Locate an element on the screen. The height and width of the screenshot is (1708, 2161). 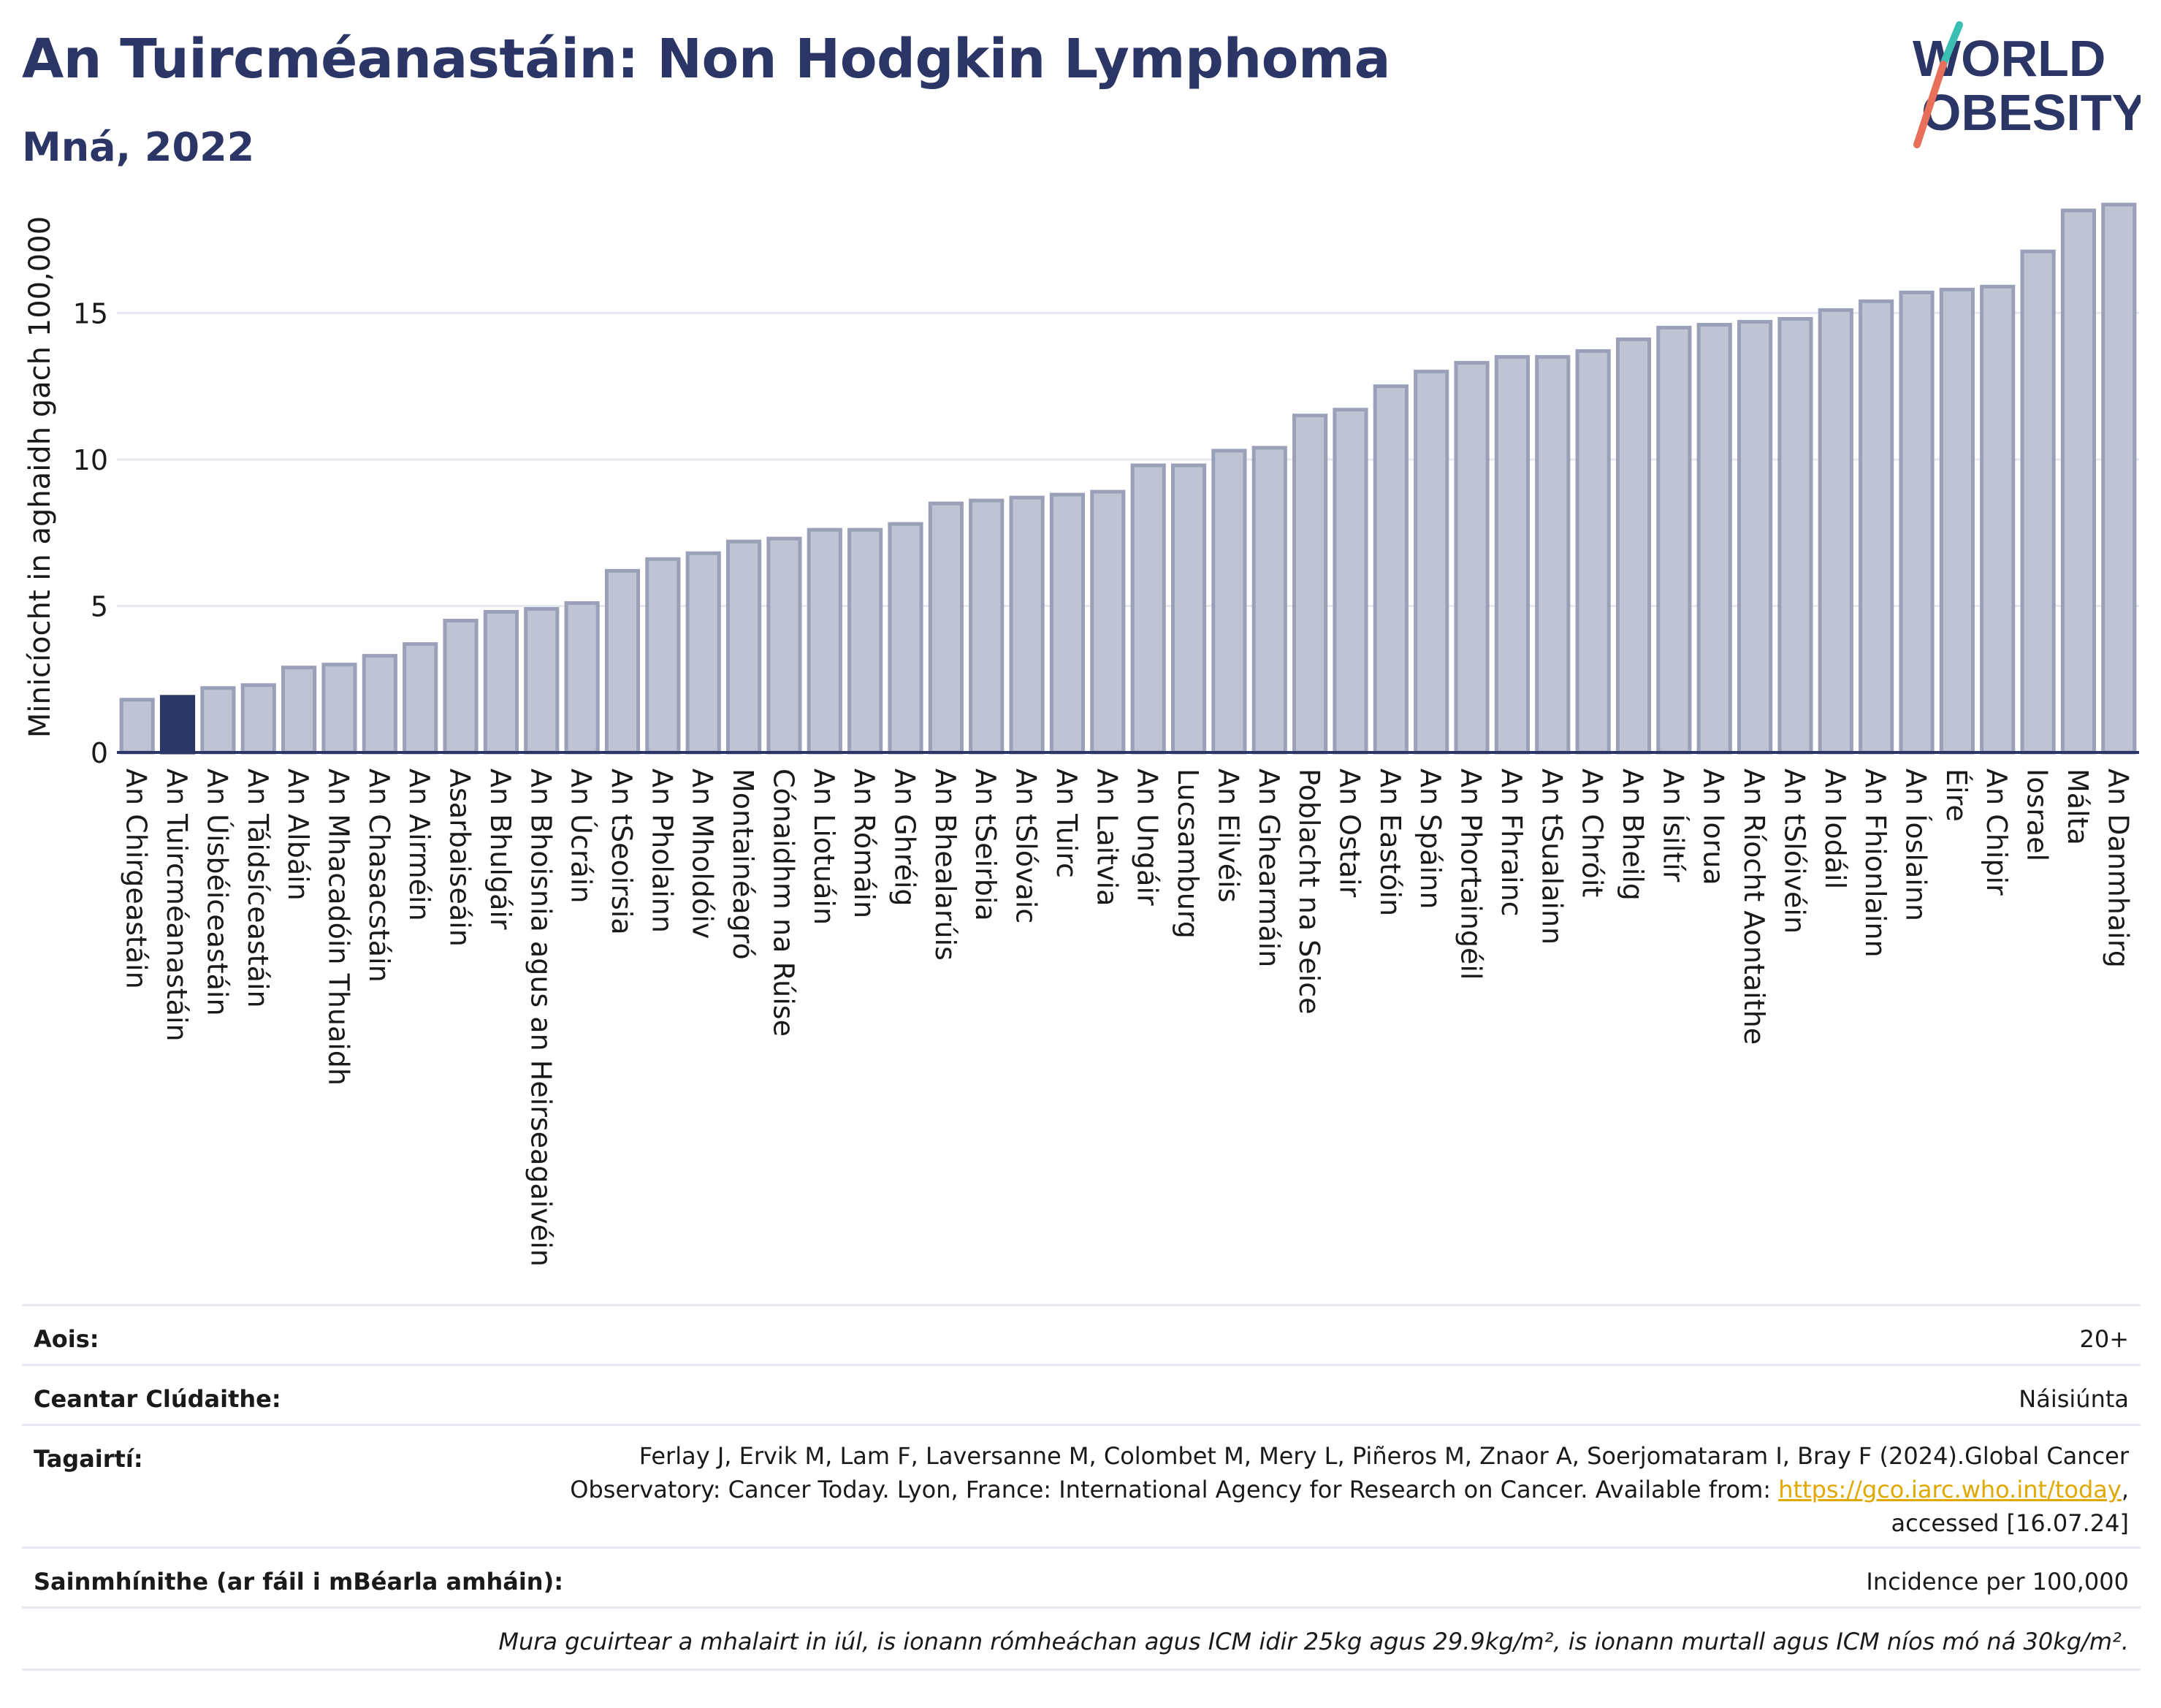
x-tick-label: An Chipir is located at coordinates (1997, 832).